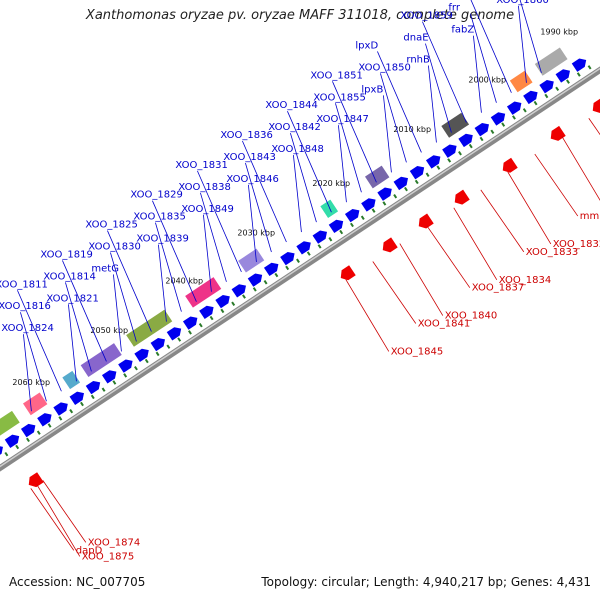 The width and height of the screenshot is (600, 600). I want to click on tick-label: 2010 kbp, so click(412, 129).